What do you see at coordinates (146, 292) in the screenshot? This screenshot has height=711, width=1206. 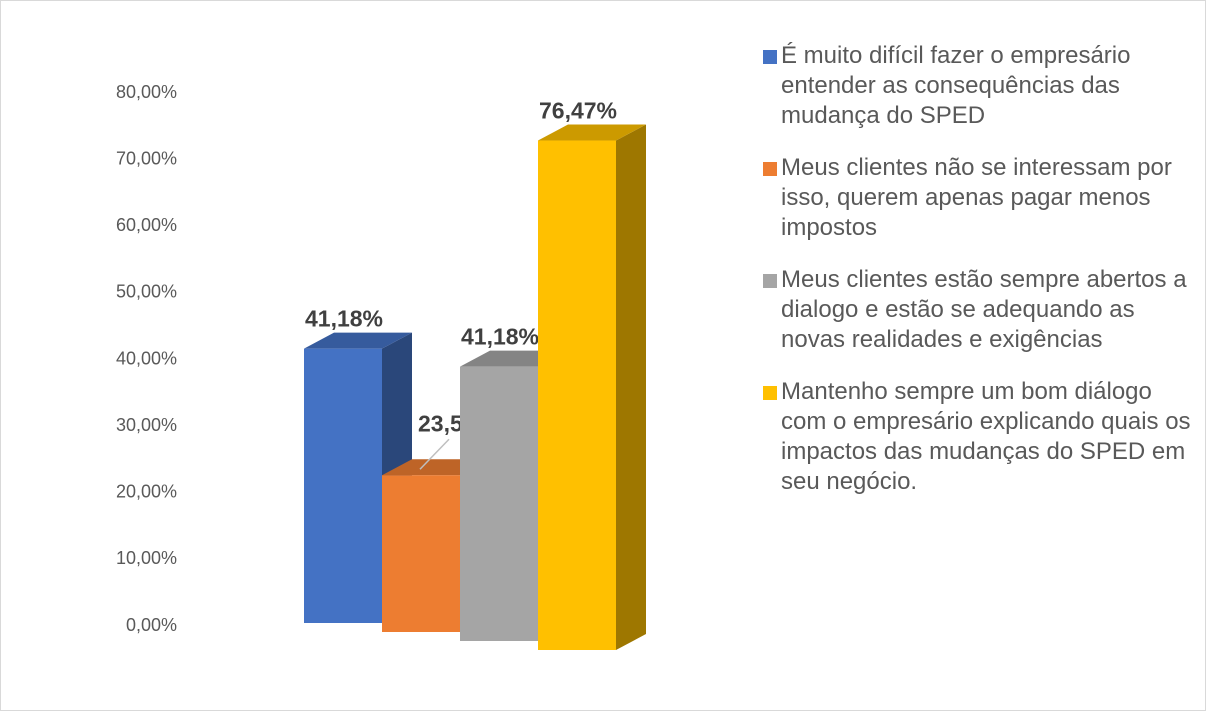 I see `y-tick-label: 50,00%` at bounding box center [146, 292].